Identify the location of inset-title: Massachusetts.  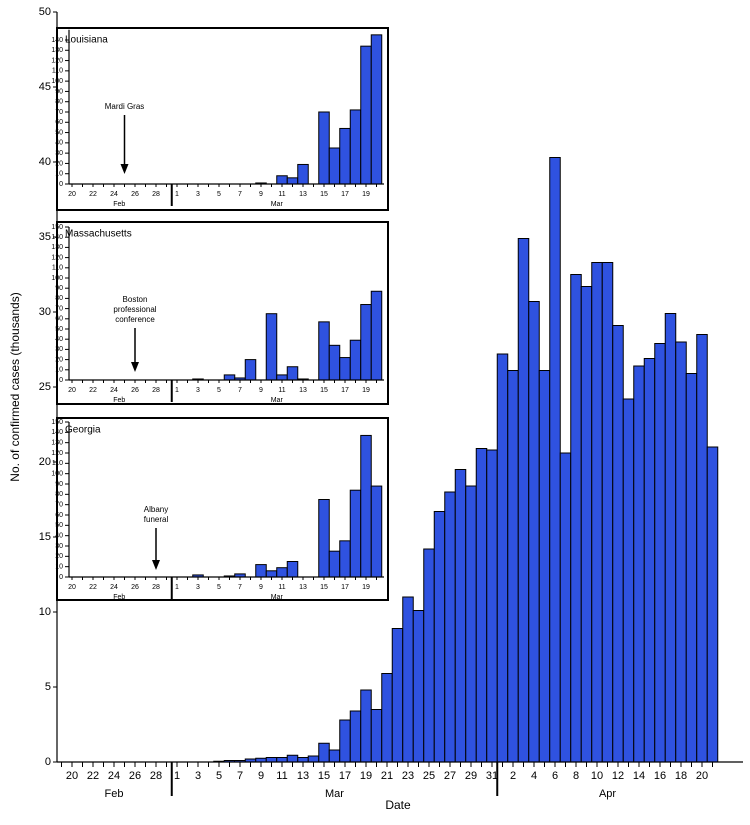
(98, 234).